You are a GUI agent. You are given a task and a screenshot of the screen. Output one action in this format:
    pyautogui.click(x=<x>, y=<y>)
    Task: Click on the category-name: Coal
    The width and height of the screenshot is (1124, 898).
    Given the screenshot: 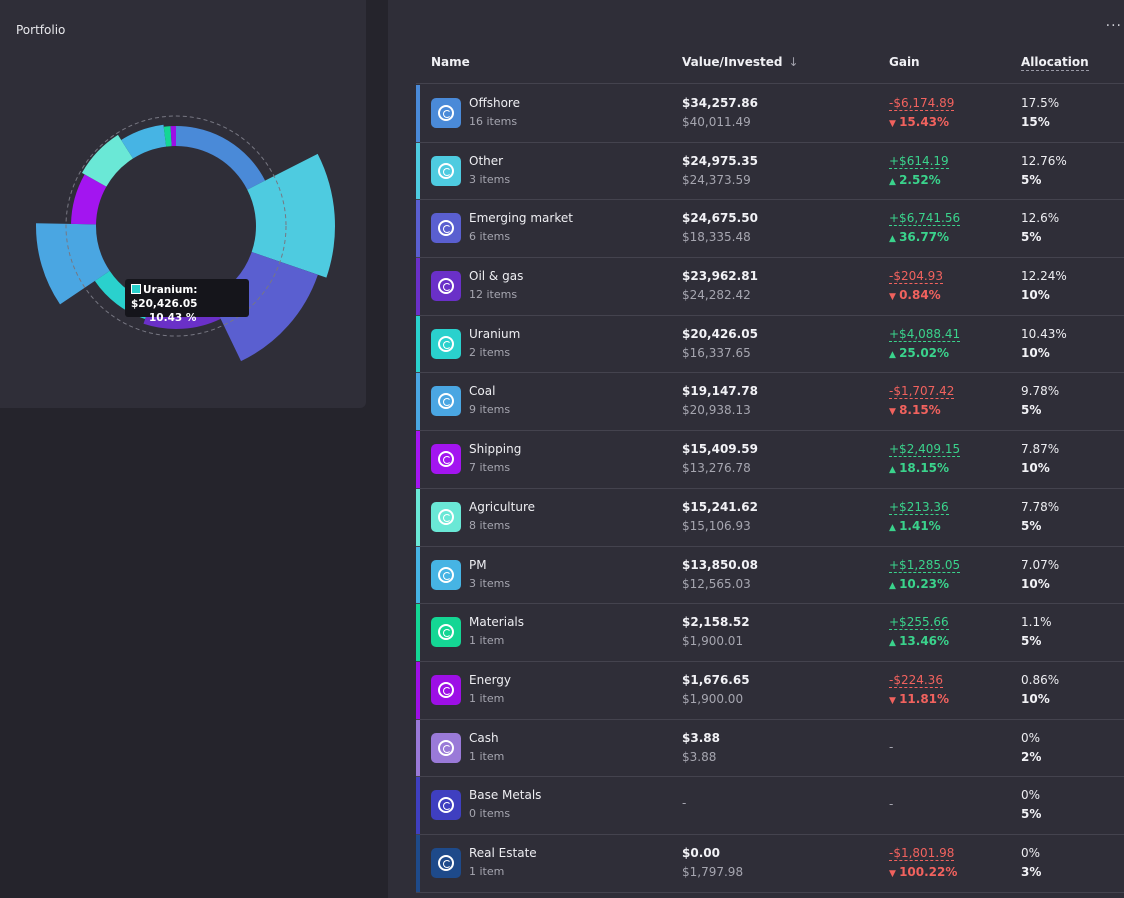 What is the action you would take?
    pyautogui.click(x=482, y=391)
    